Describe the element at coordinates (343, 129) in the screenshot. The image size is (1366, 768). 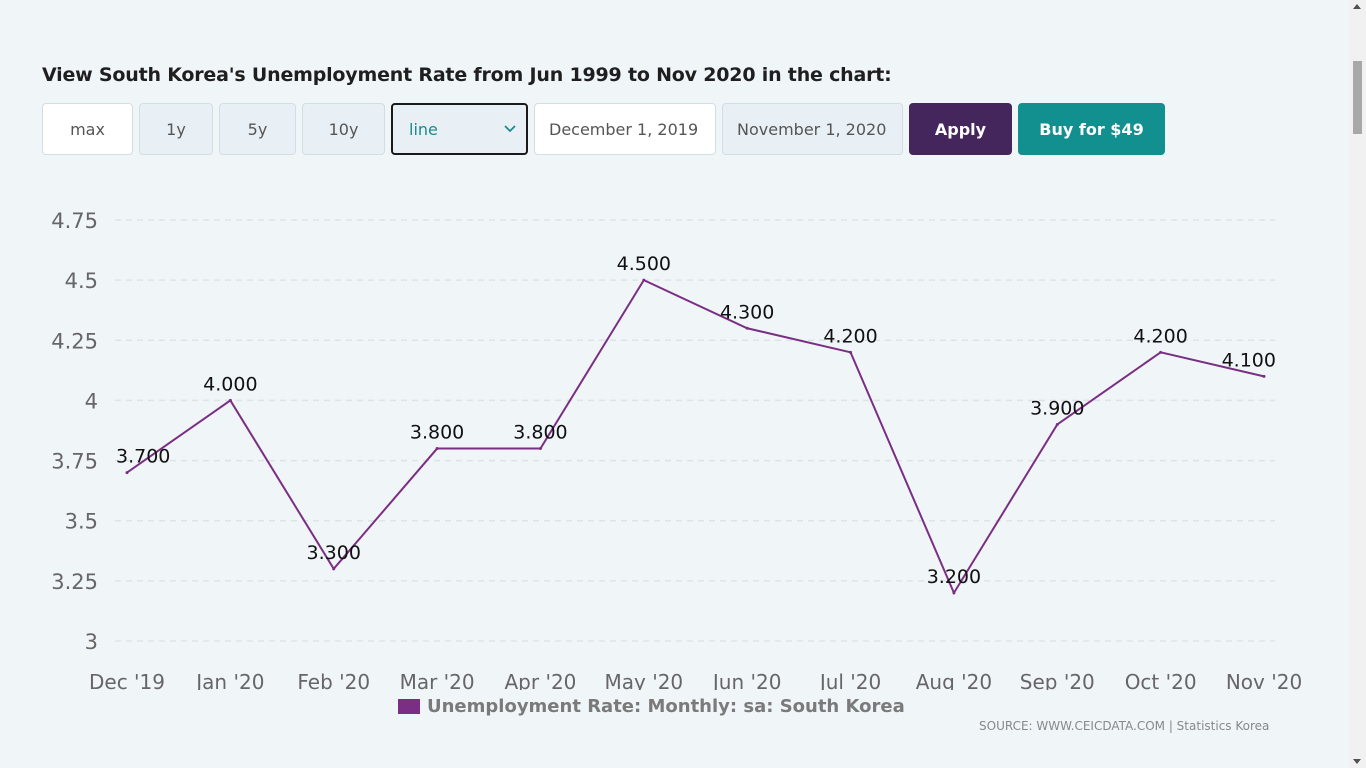
I see `range-10y-button: 10y` at that location.